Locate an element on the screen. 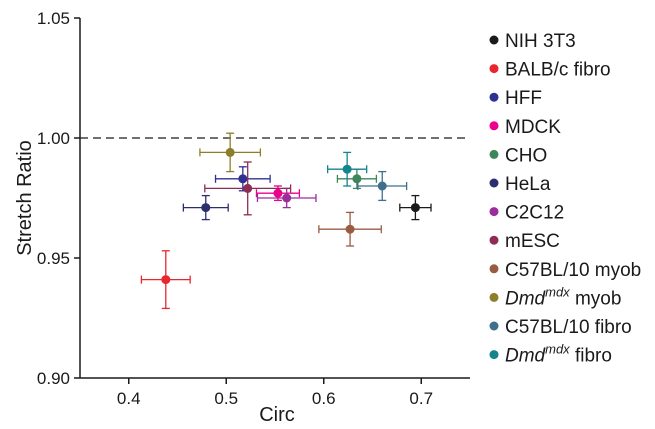 The width and height of the screenshot is (655, 429). legend-item: mESC is located at coordinates (524, 241).